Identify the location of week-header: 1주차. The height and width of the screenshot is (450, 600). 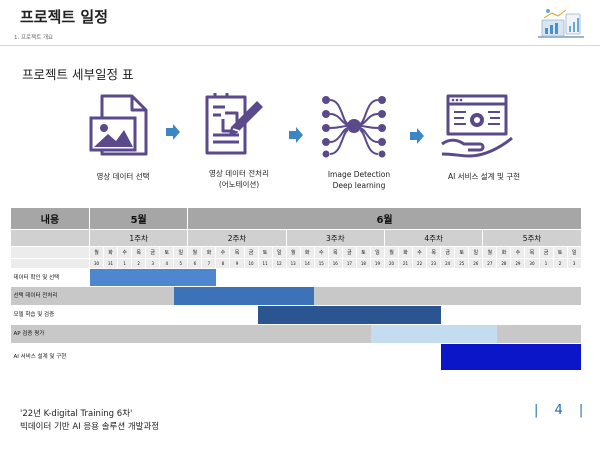
(138, 238).